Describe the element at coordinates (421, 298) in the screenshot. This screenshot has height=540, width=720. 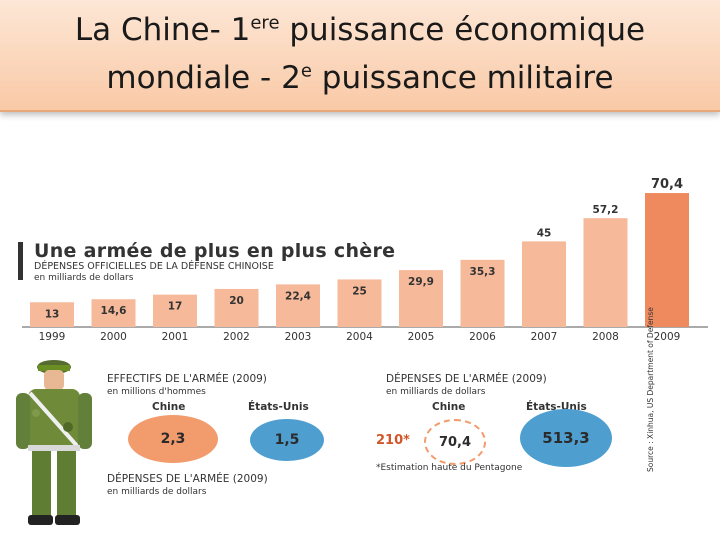
I see `bar-2005` at that location.